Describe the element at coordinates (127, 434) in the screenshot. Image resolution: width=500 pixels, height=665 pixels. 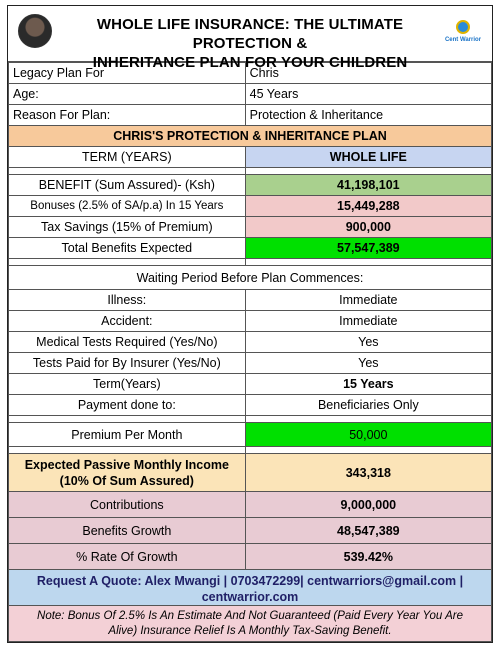
I see `premium-label: Premium Per Month` at that location.